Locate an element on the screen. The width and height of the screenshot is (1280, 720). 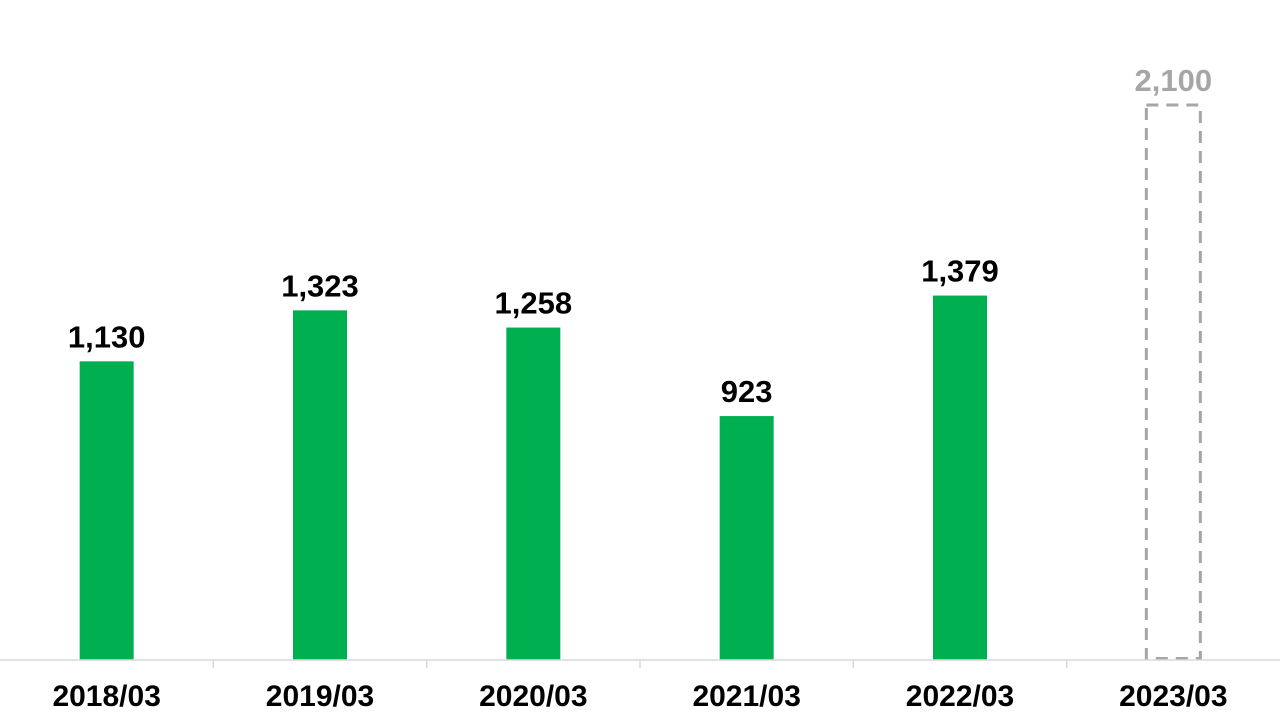
bar-value-label: 1,130 is located at coordinates (107, 336).